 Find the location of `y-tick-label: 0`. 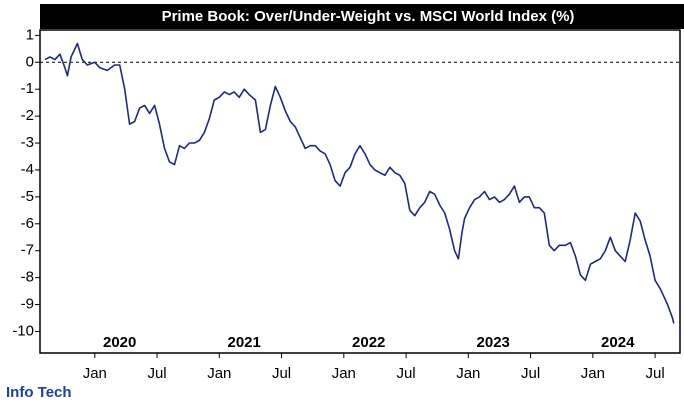

y-tick-label: 0 is located at coordinates (30, 61).